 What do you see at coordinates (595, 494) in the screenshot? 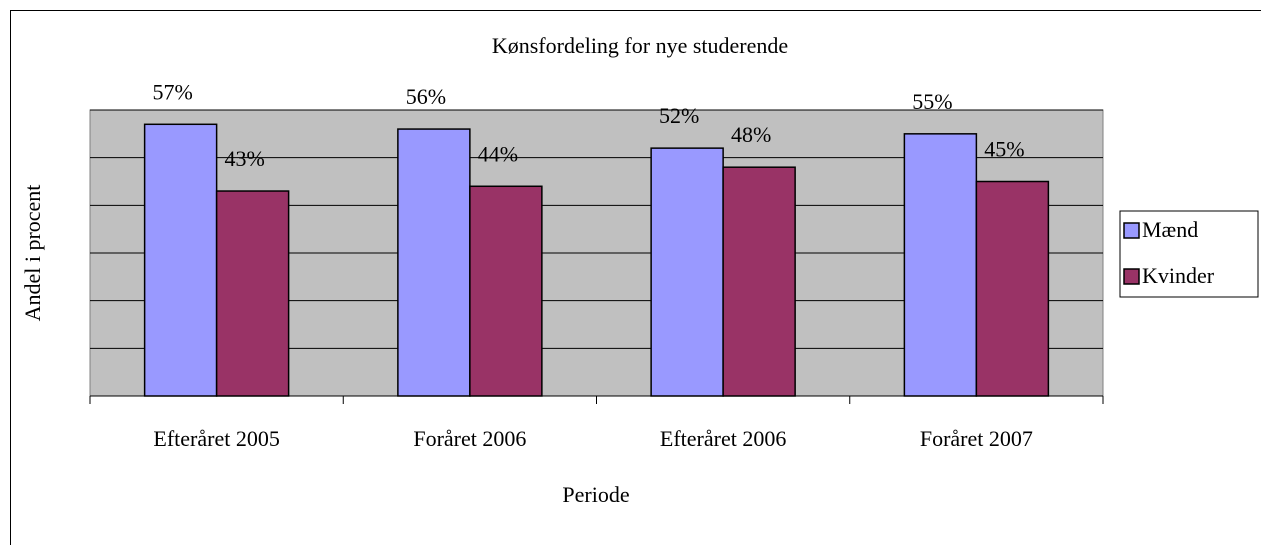
I see `x-axis-label: Periode` at bounding box center [595, 494].